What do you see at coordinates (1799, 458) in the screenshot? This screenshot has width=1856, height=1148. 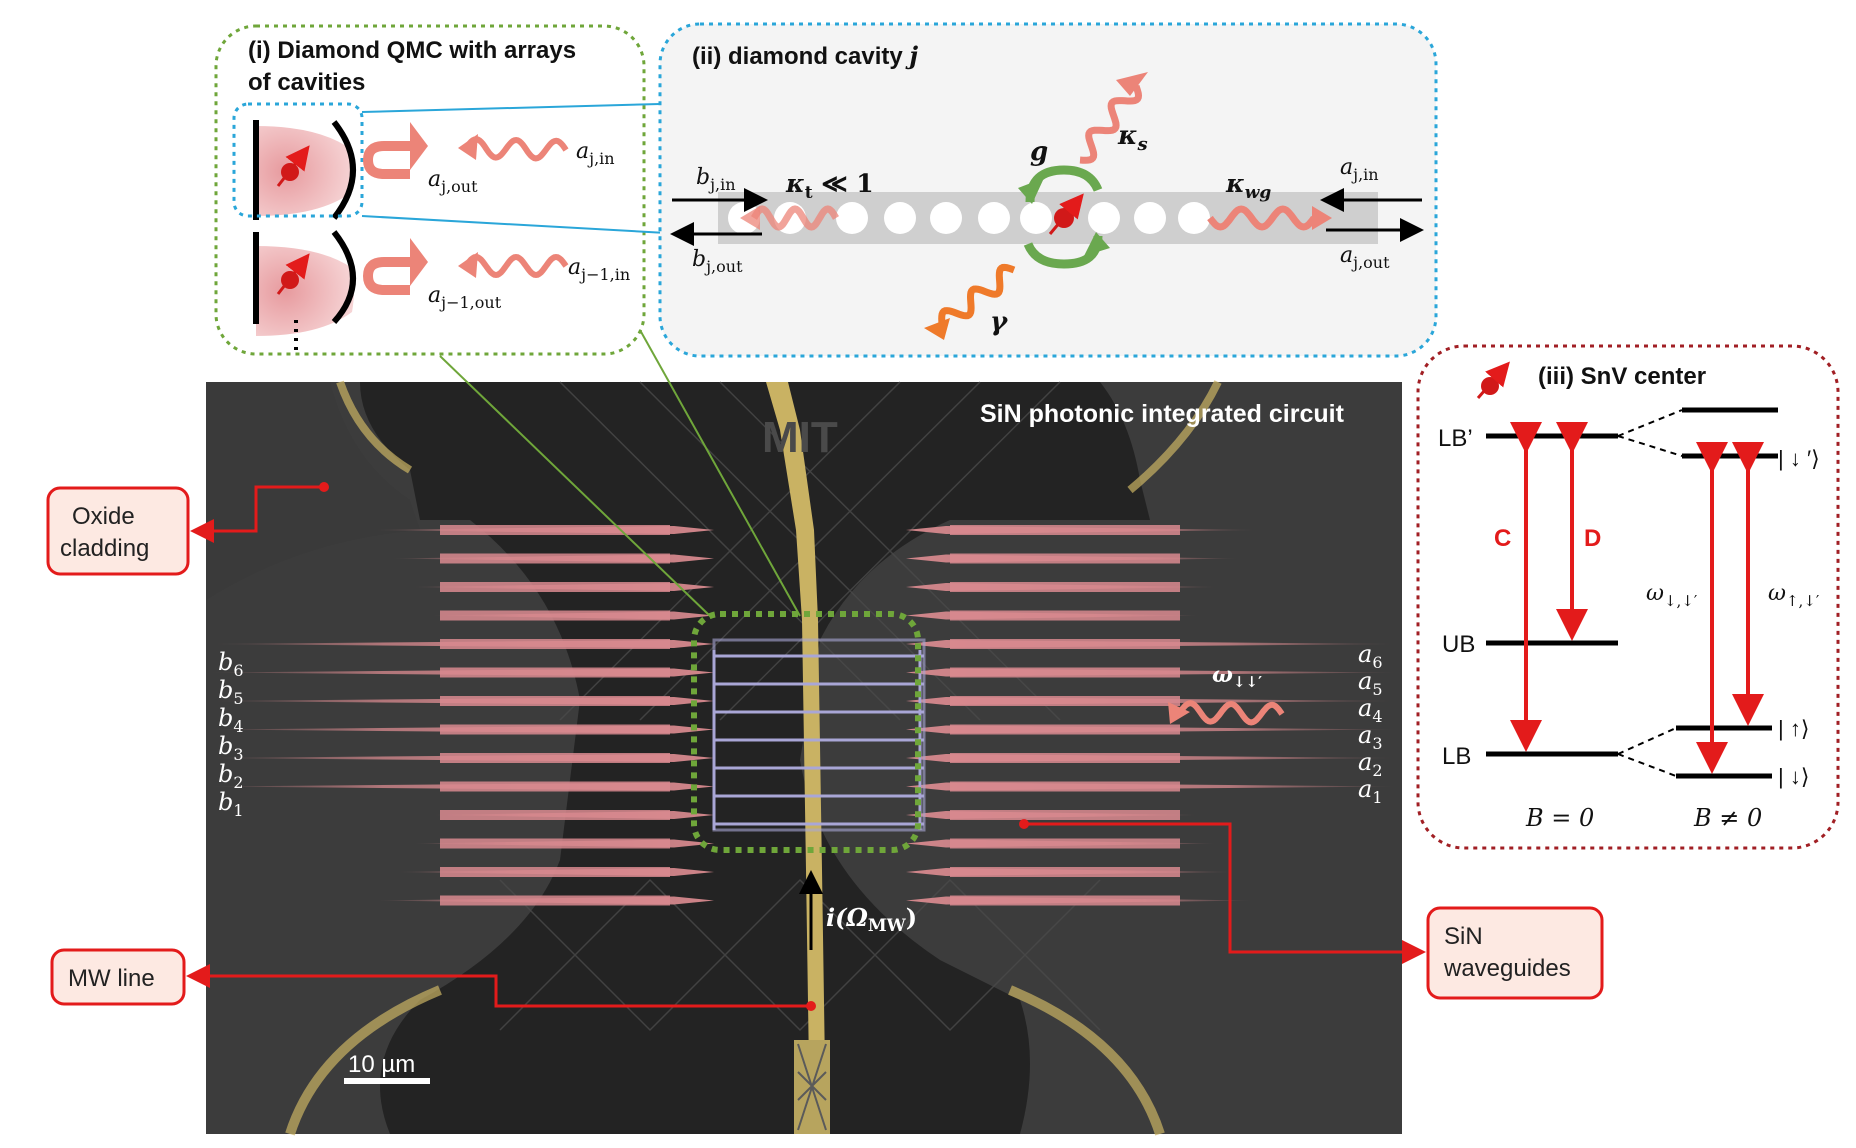 I see `ket-down-prime: | ↓ ′⟩` at bounding box center [1799, 458].